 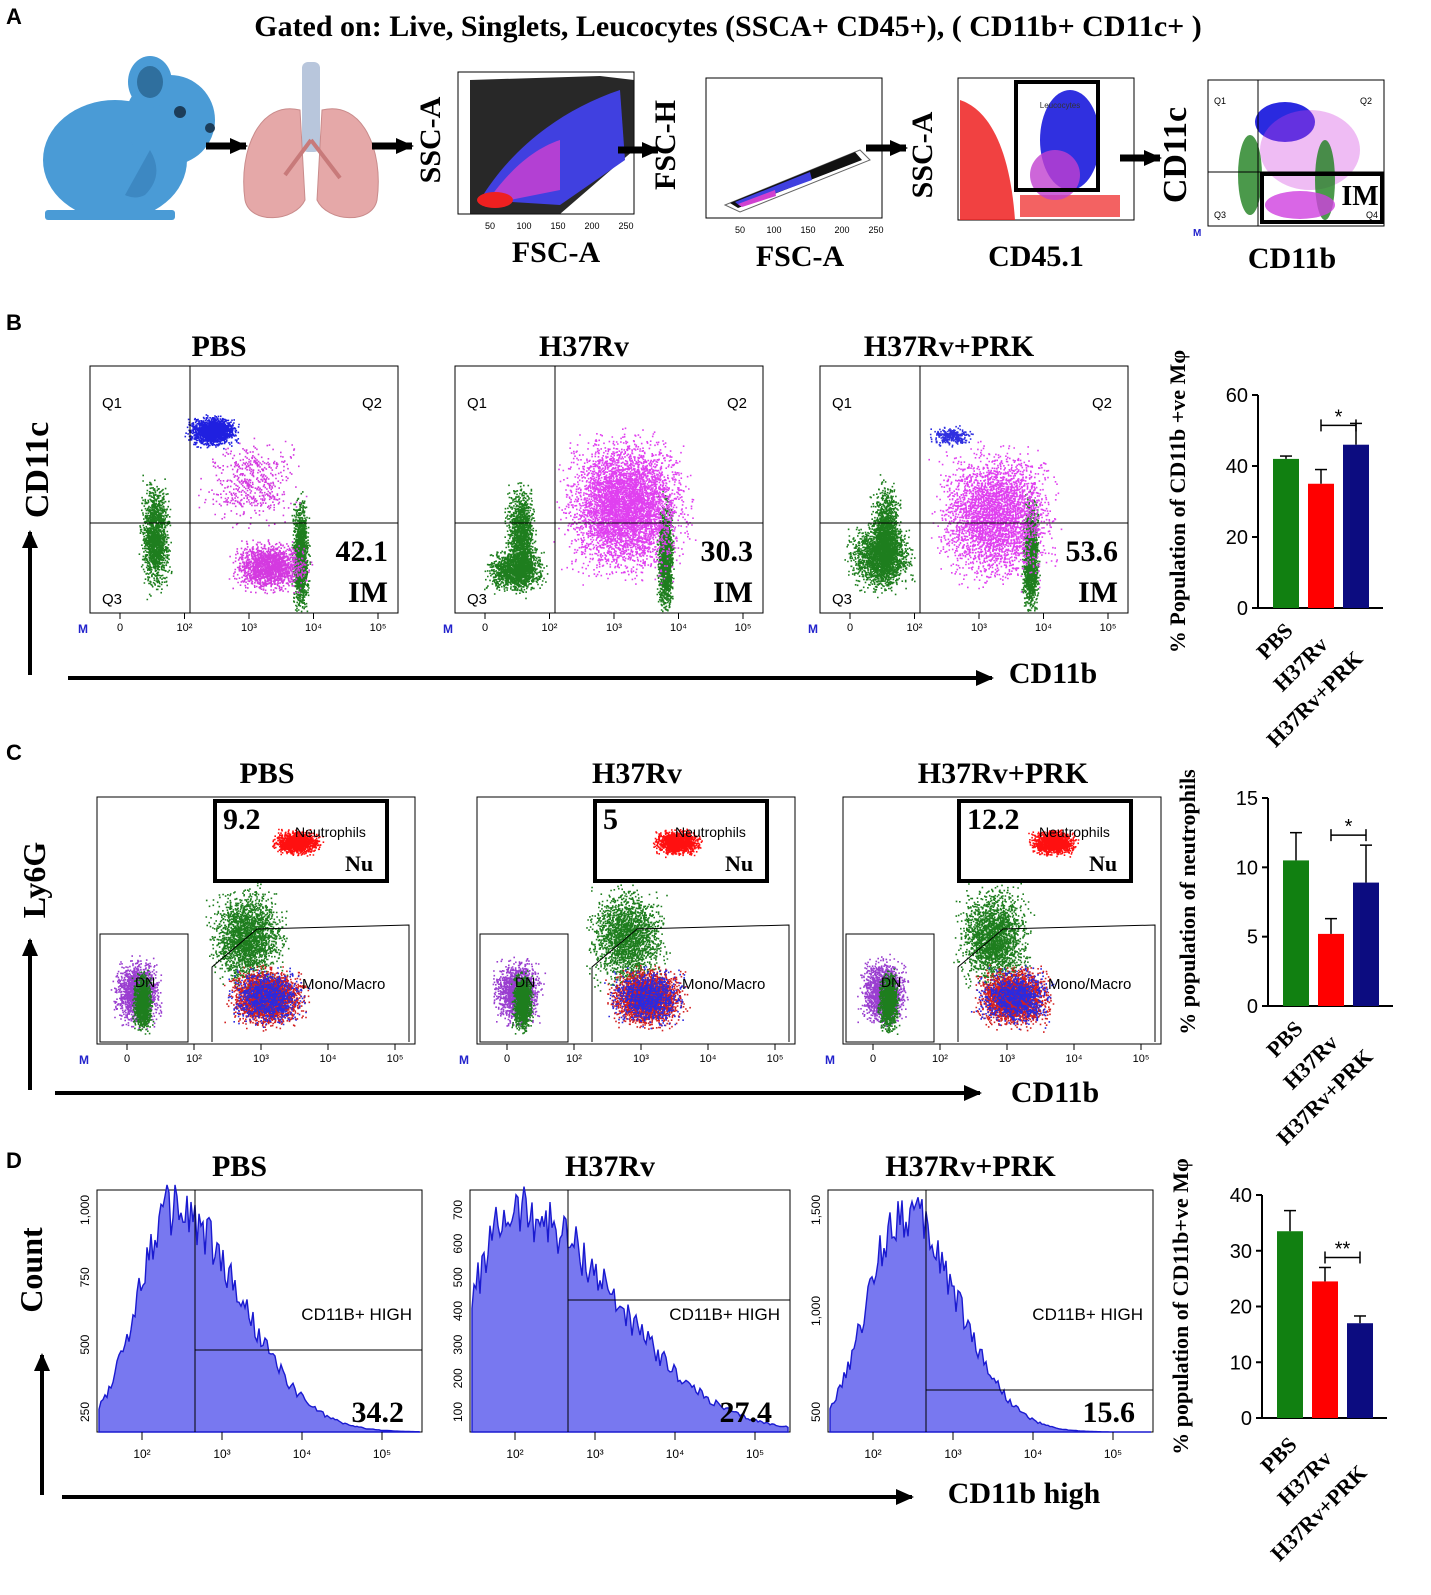 What do you see at coordinates (1359, 196) in the screenshot?
I see `im-gate-label: IM` at bounding box center [1359, 196].